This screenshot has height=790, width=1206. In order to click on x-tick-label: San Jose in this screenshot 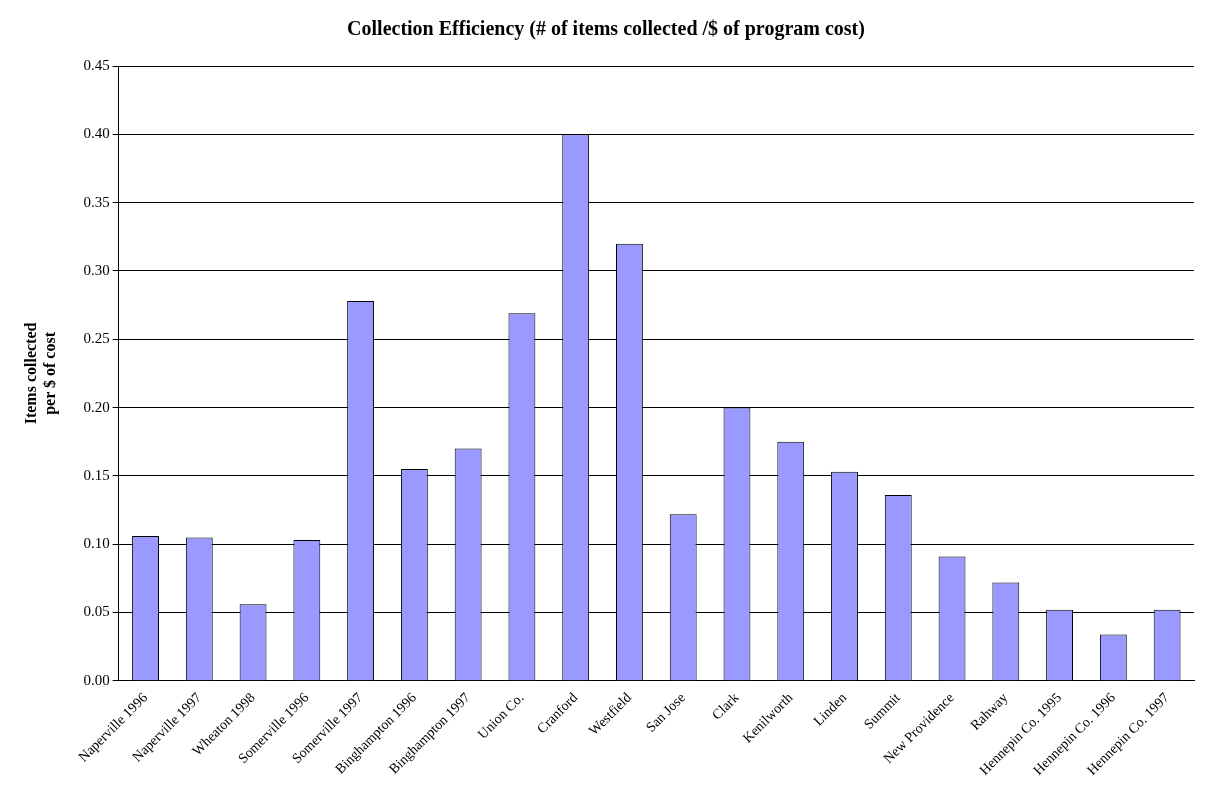, I will do `click(665, 712)`.